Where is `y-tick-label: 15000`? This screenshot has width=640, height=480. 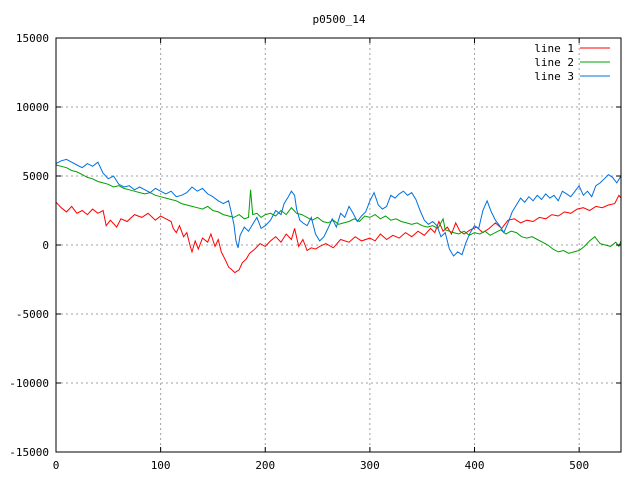
y-tick-label: 15000 is located at coordinates (32, 38).